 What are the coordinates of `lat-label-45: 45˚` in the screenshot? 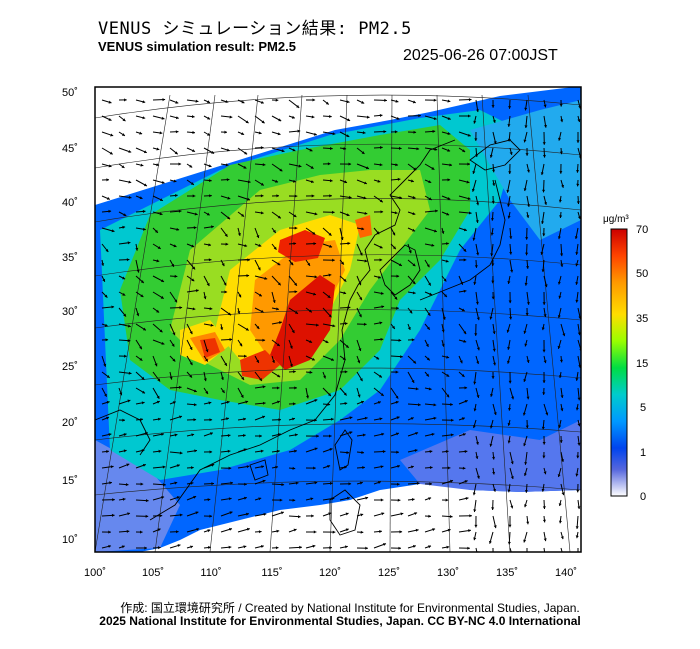 It's located at (70, 149).